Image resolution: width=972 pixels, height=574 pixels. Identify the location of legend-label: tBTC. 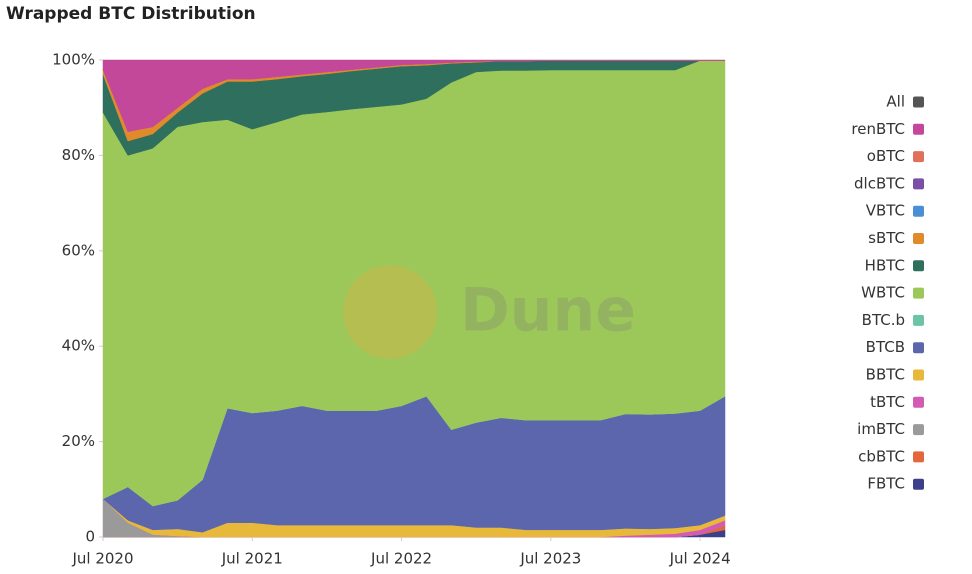
(887, 402).